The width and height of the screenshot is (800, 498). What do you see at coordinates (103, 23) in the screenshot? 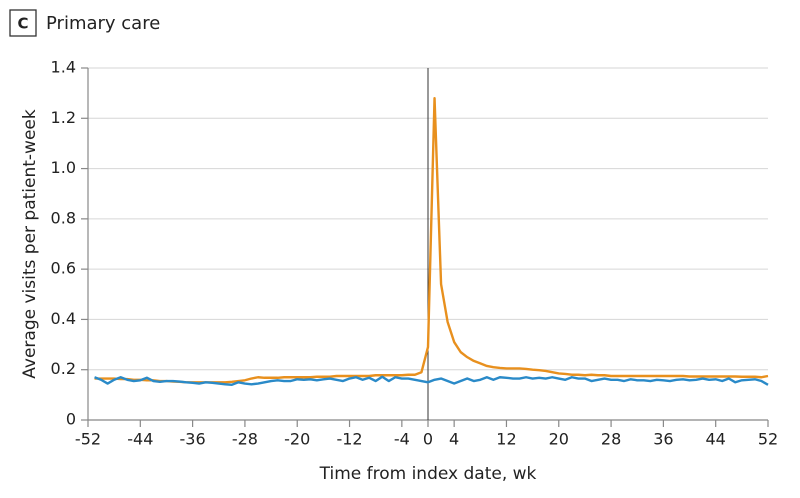
I see `chart-title: Primary care` at bounding box center [103, 23].